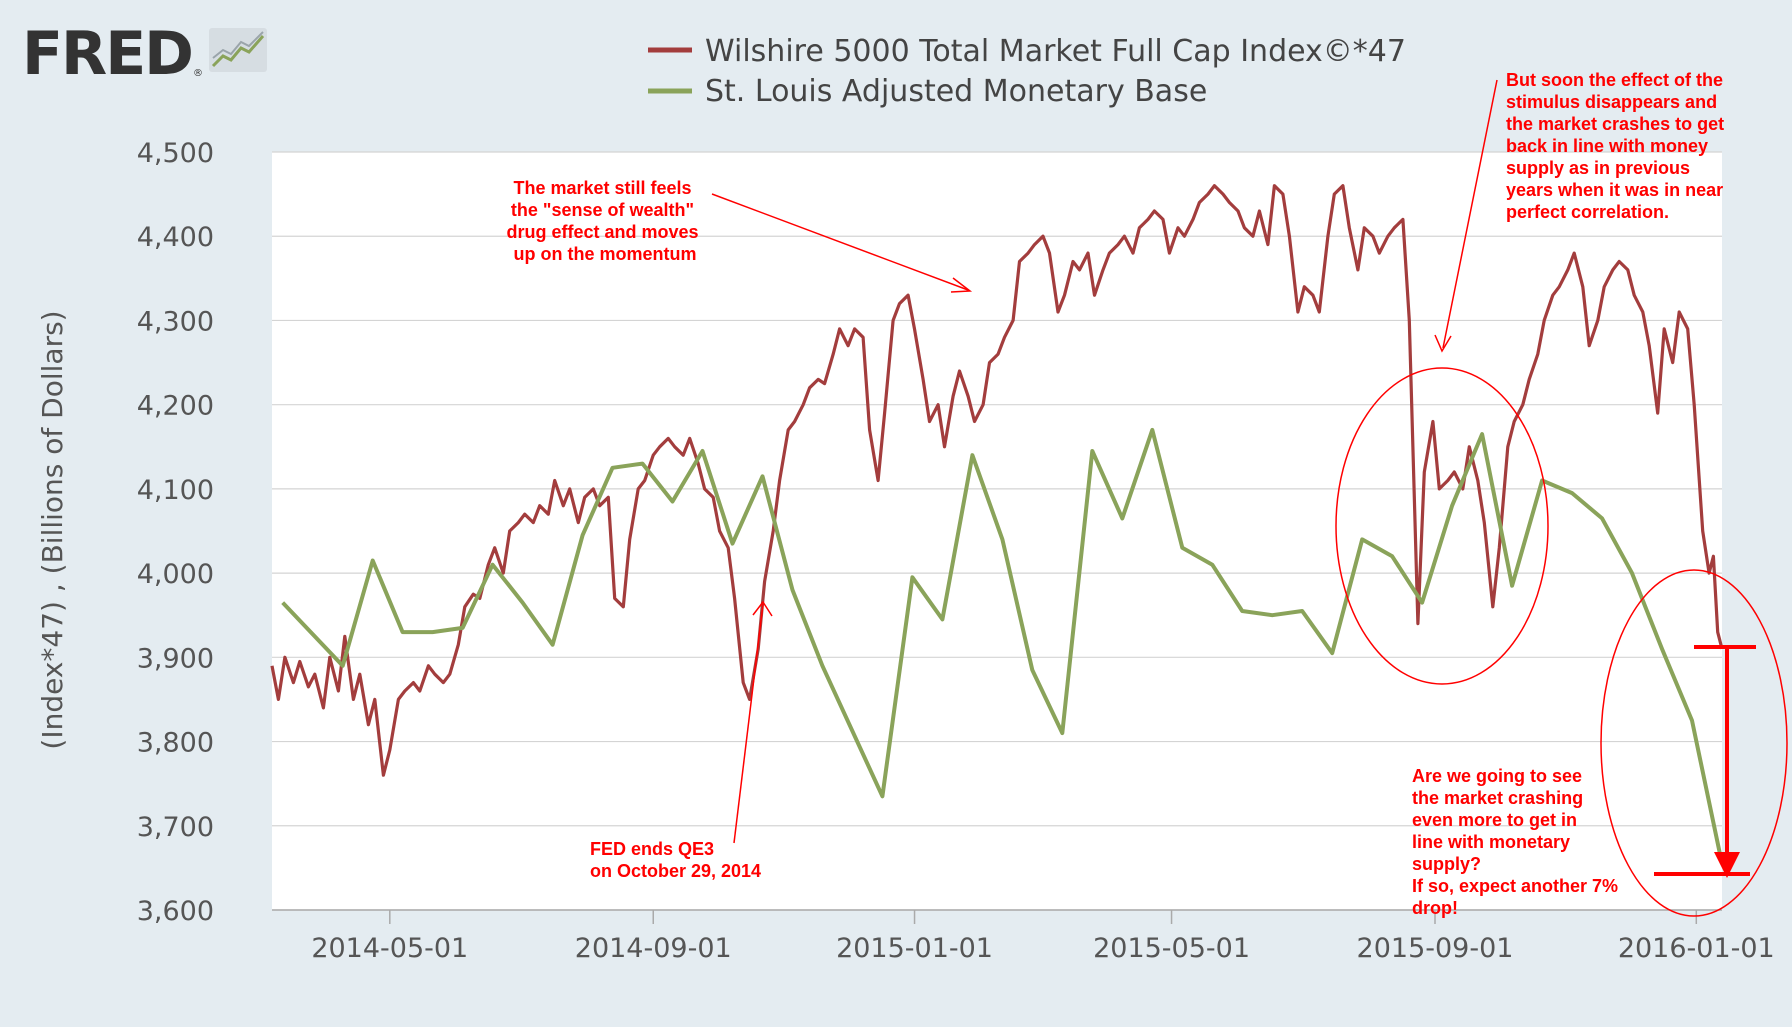  I want to click on y-tick-label: 4,300, so click(175, 321).